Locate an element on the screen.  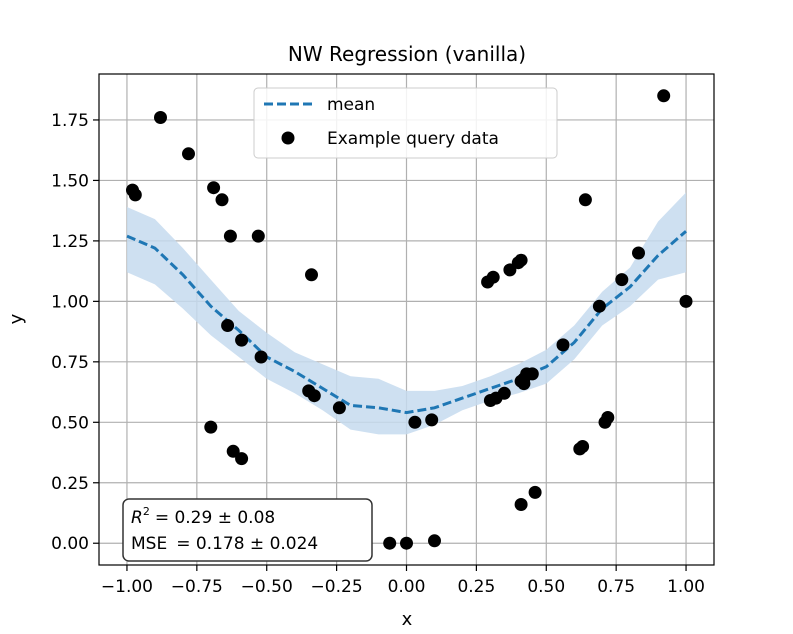
x-tick-label: −0.75 is located at coordinates (197, 587).